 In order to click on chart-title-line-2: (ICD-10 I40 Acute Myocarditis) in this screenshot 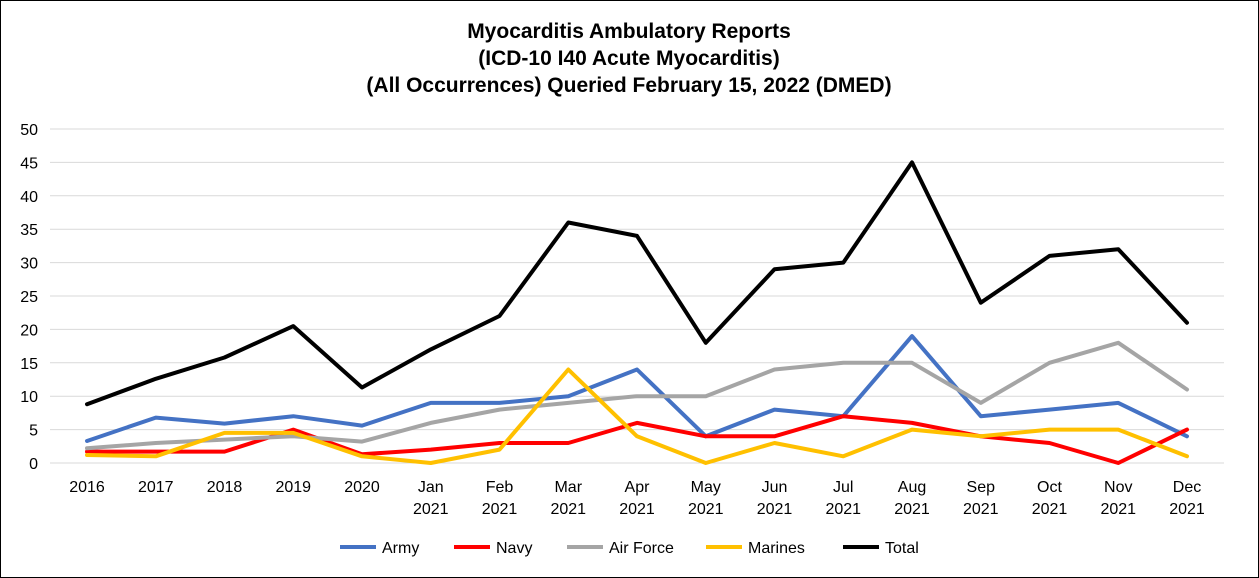, I will do `click(628, 58)`.